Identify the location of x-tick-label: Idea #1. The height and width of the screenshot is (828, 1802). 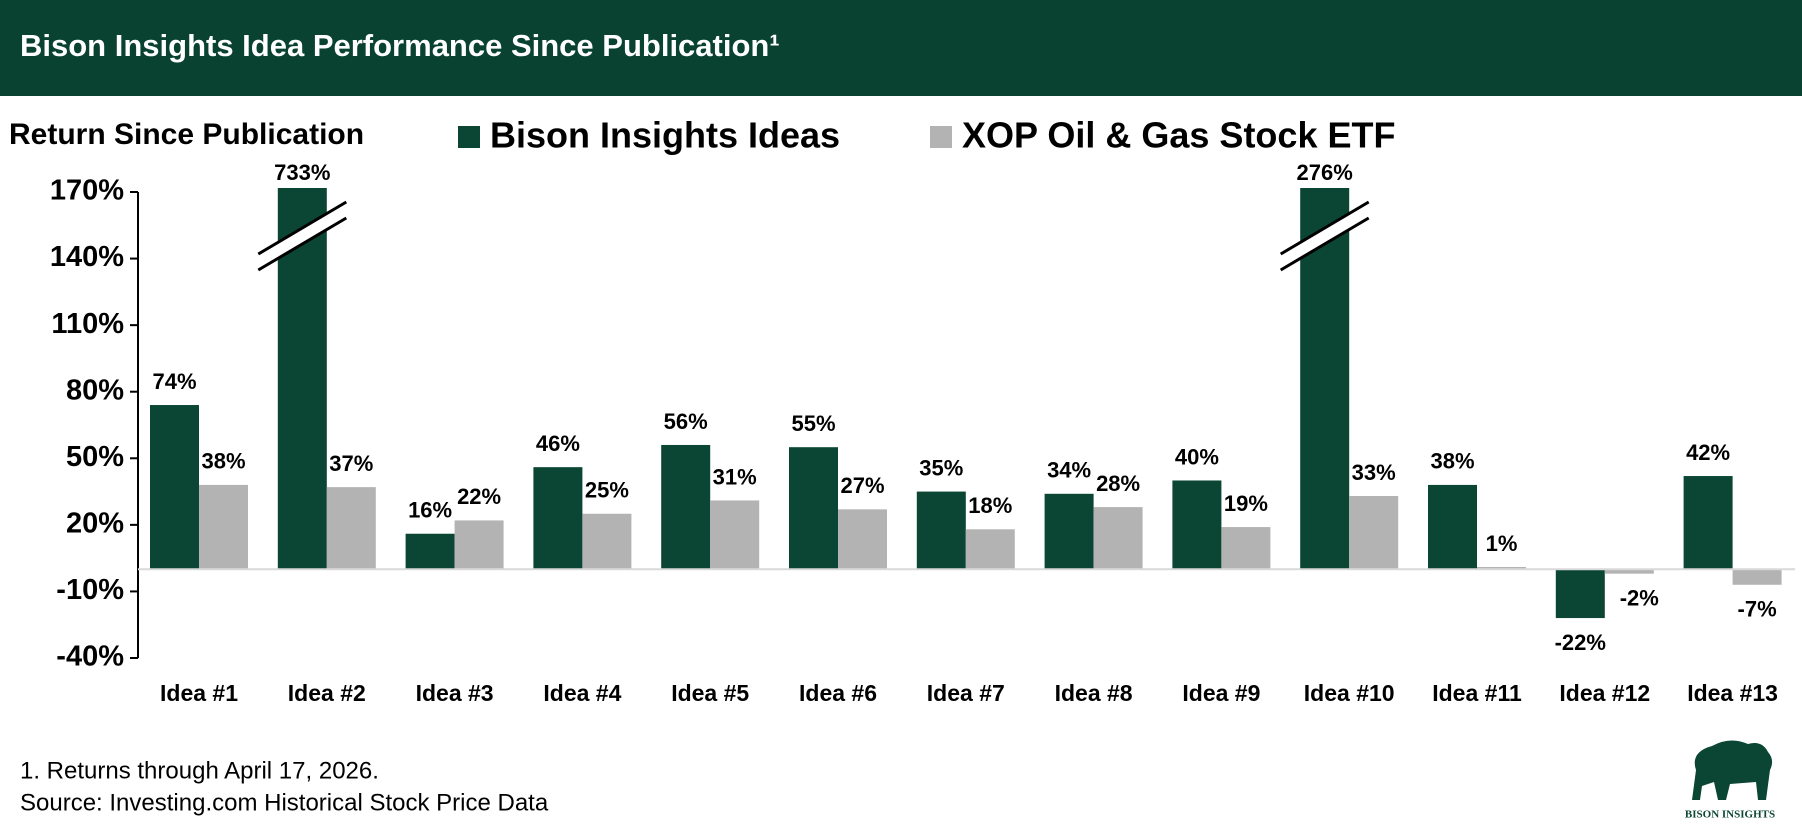
(199, 693).